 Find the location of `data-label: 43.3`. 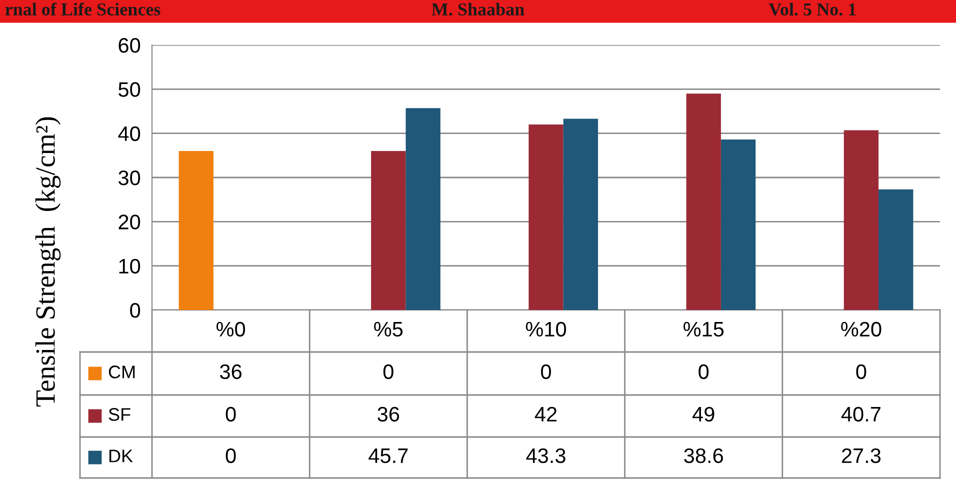

data-label: 43.3 is located at coordinates (546, 456).